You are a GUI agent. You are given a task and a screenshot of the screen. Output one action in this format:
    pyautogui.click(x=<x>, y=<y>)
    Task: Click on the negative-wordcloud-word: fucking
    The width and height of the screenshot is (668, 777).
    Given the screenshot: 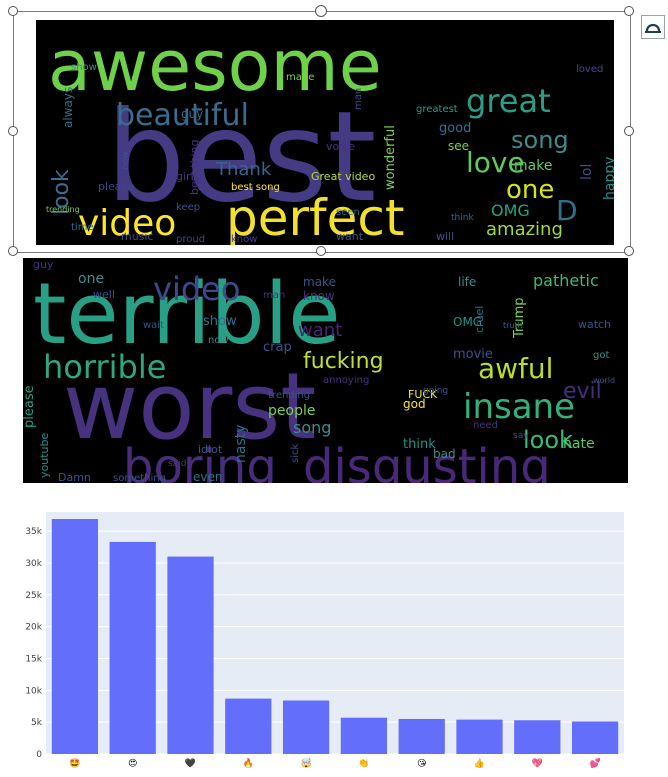 What is the action you would take?
    pyautogui.click(x=343, y=361)
    